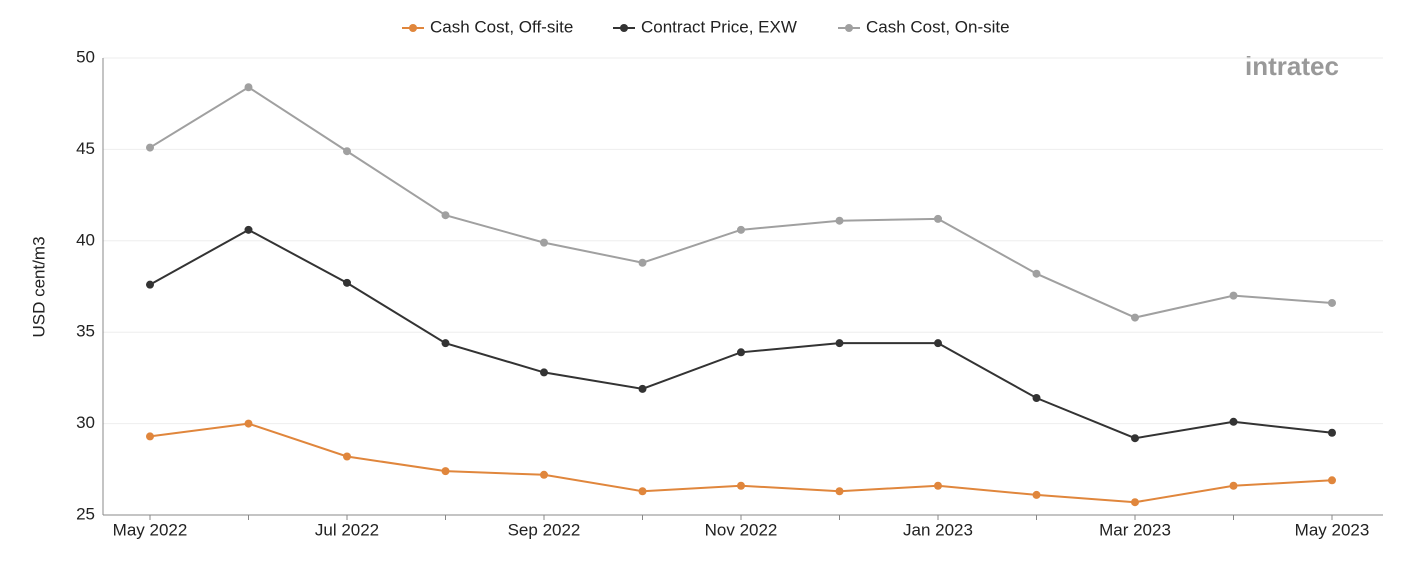 Image resolution: width=1401 pixels, height=561 pixels. Describe the element at coordinates (1332, 529) in the screenshot. I see `x-tick-label: May 2023` at that location.